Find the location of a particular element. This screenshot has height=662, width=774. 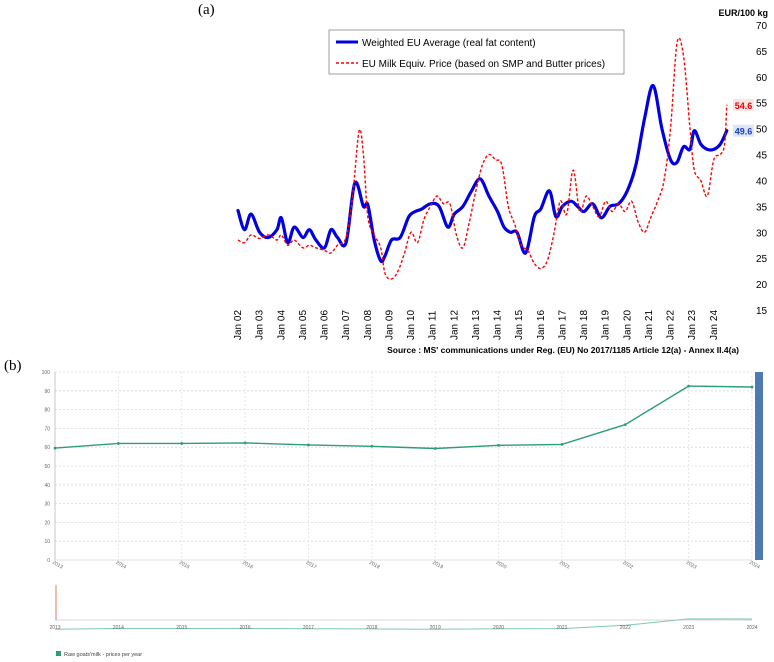

series-line-raw-goats-milk is located at coordinates (403, 417).